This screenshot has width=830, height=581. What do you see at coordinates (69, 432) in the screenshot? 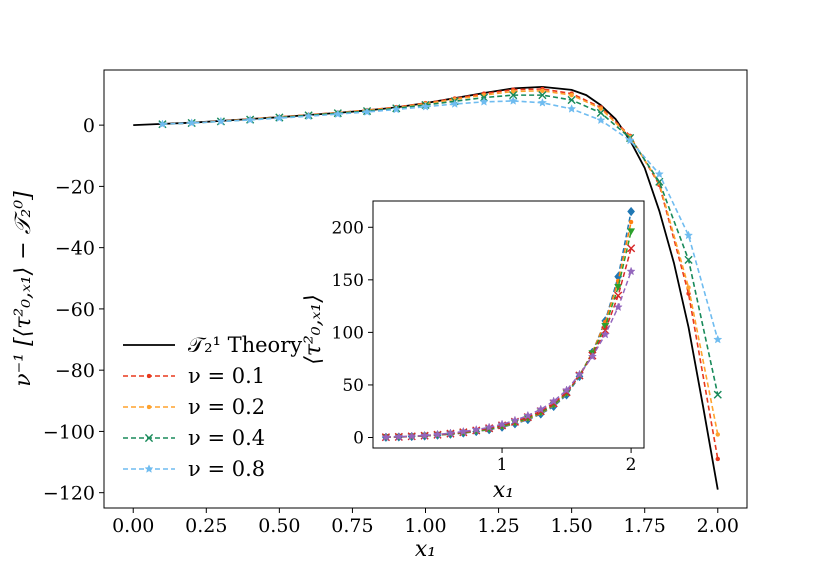
I see `y-tick-label: −100` at bounding box center [69, 432].